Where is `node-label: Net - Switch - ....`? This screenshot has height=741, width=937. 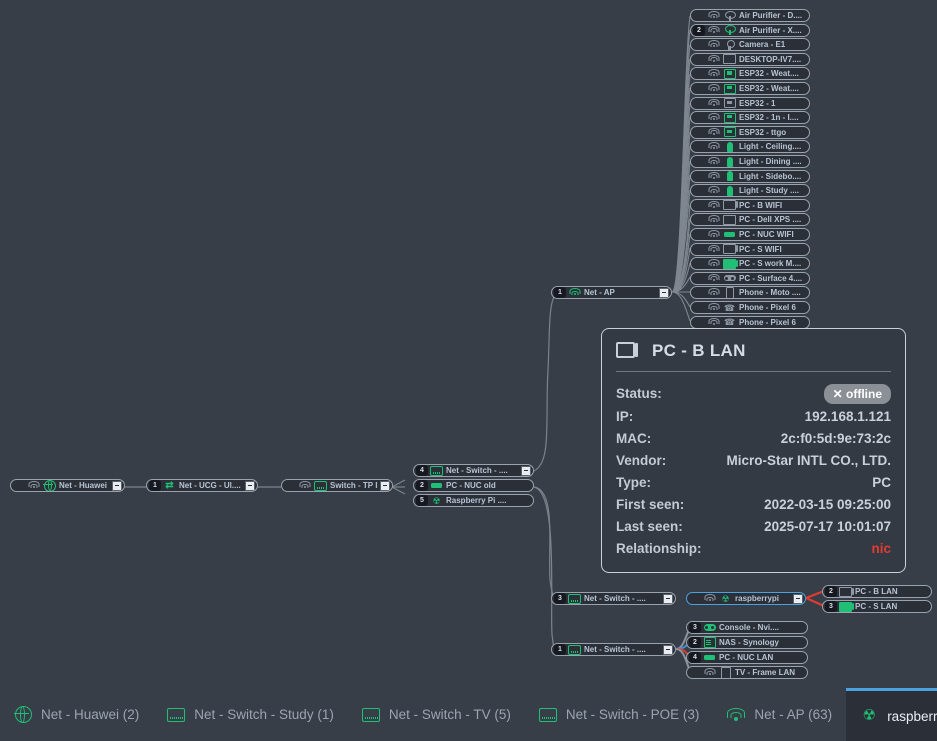 node-label: Net - Switch - .... is located at coordinates (615, 649).